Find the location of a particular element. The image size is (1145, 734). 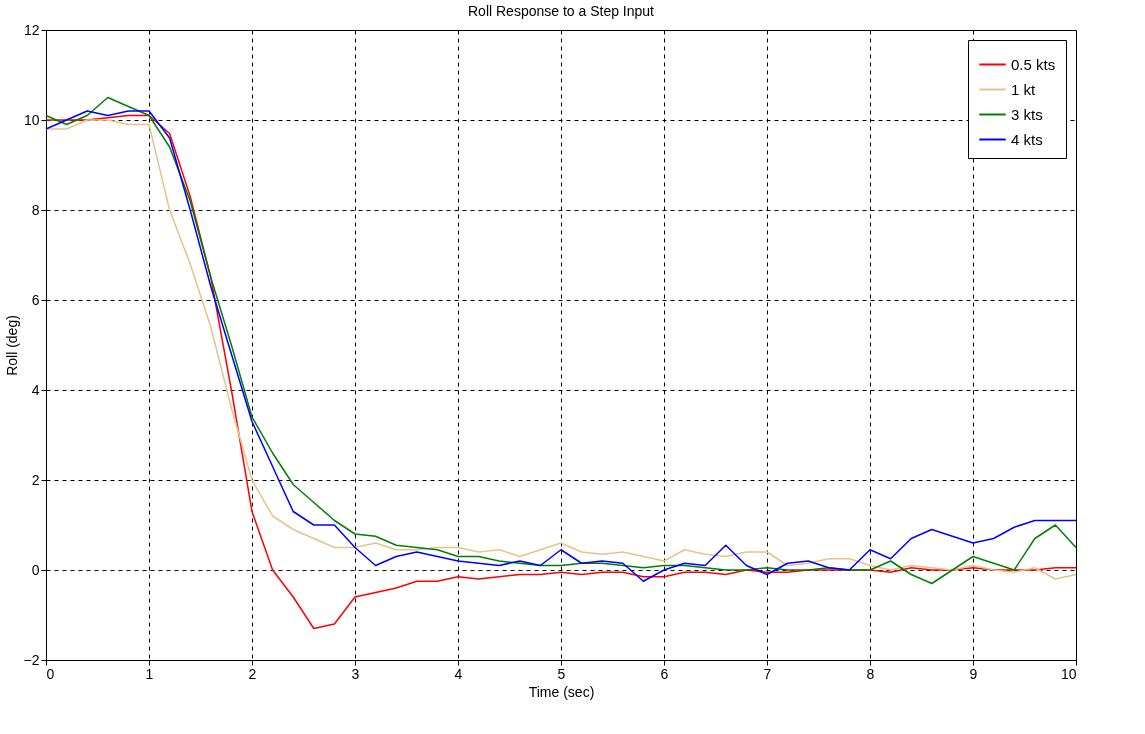

y-tick-label: 2 is located at coordinates (35, 479).